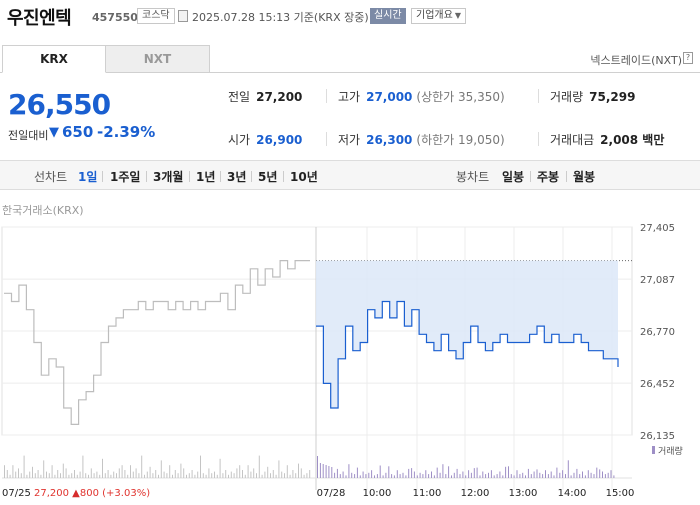 The image size is (700, 505). What do you see at coordinates (460, 140) in the screenshot?
I see `stat-sub: (하한가 19,050)` at bounding box center [460, 140].